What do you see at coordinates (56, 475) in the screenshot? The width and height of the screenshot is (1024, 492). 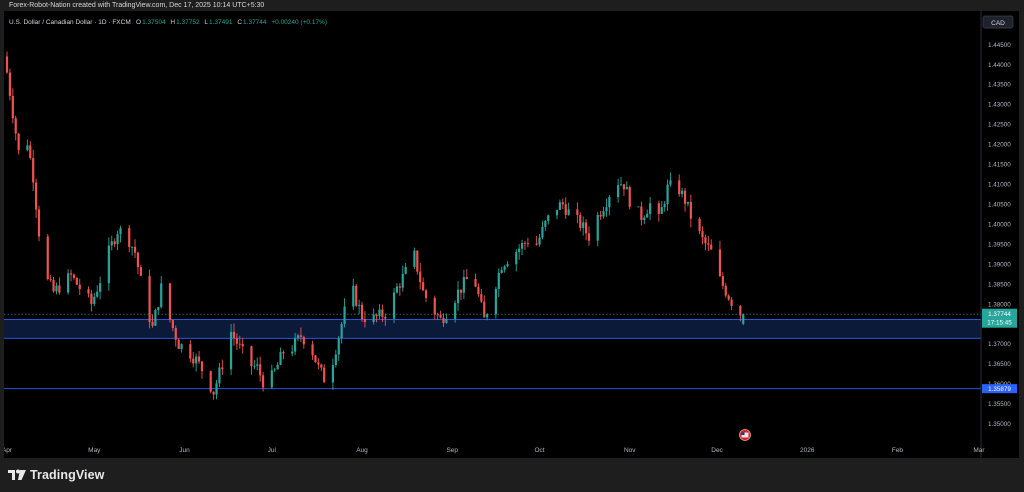 I see `tradingview-logo: TradingView` at bounding box center [56, 475].